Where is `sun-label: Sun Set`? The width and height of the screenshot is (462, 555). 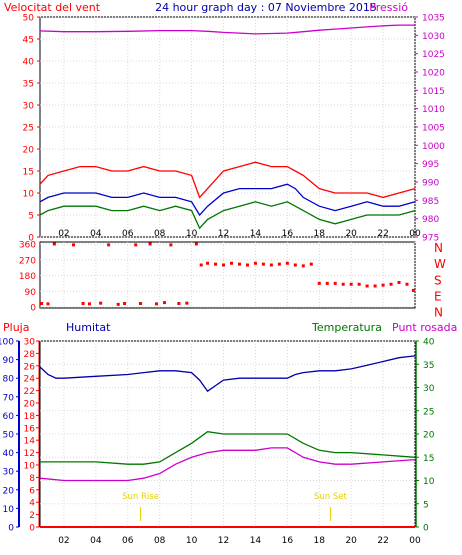
sun-label: Sun Set is located at coordinates (330, 497).